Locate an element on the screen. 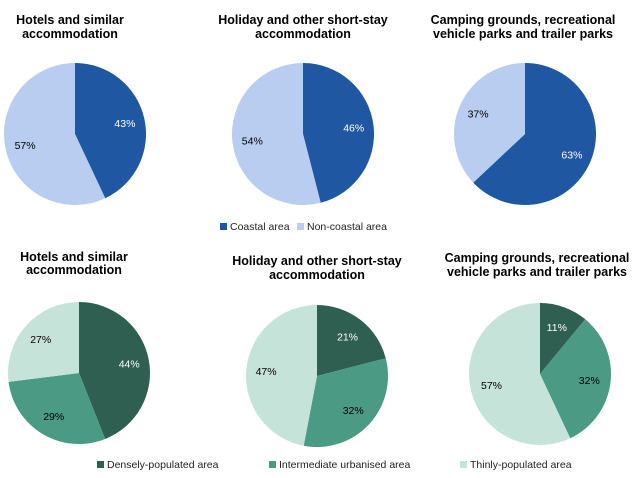 Image resolution: width=643 pixels, height=478 pixels. slice-data-label: 21% is located at coordinates (347, 338).